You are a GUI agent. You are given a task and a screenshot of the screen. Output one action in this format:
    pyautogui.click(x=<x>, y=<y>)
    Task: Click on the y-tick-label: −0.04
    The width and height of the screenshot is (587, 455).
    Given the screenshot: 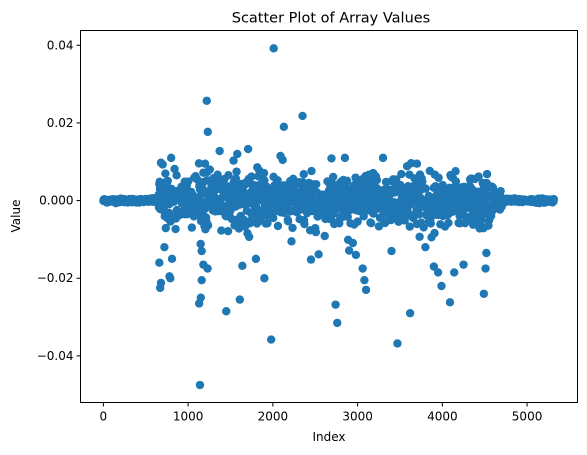 What is the action you would take?
    pyautogui.click(x=55, y=356)
    